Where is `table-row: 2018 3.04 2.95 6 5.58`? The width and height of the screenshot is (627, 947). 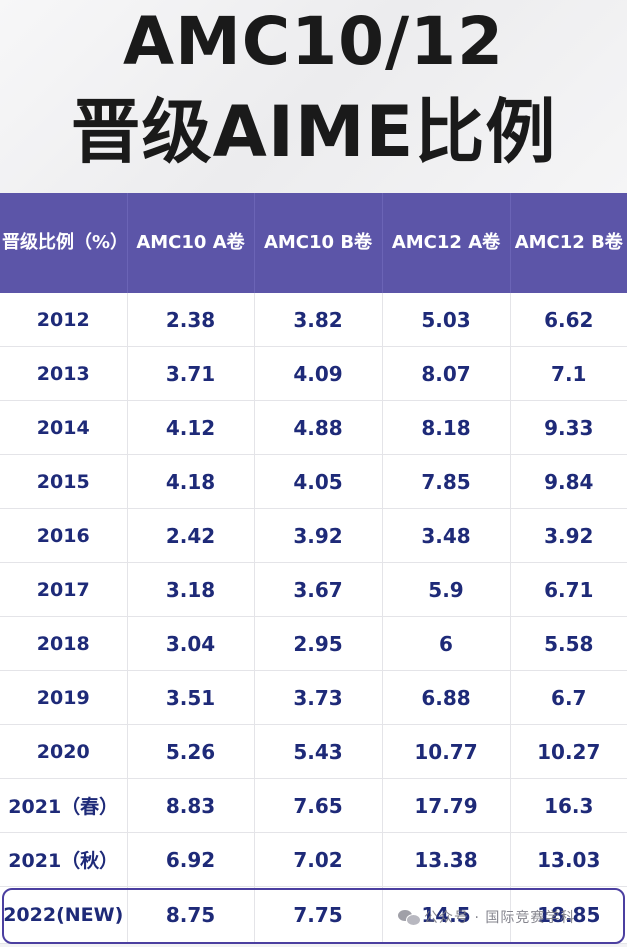
table-row: 2018 3.04 2.95 6 5.58 is located at coordinates (313, 643).